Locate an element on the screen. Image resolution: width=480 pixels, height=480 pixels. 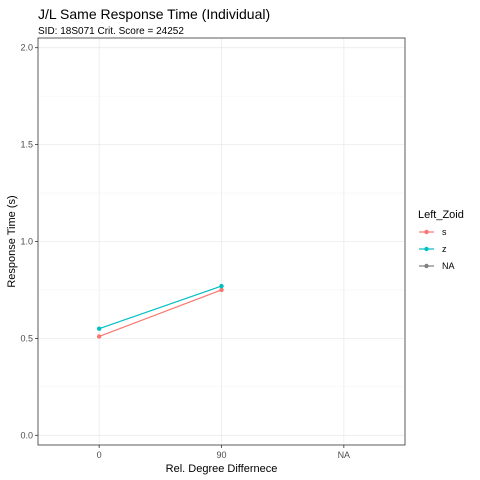
legend-key-point-NA is located at coordinates (426, 266).